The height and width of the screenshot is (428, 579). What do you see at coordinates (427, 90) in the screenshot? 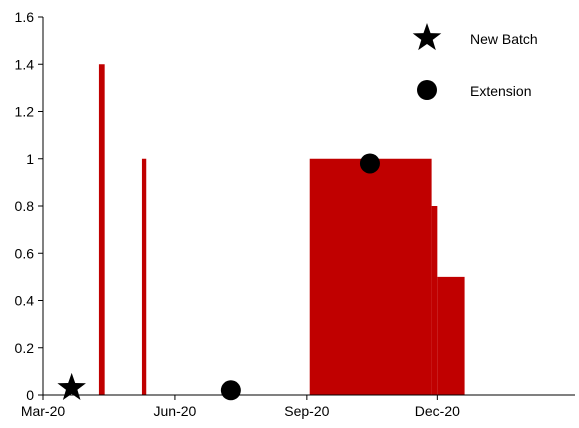
I see `legend-circle-icon` at bounding box center [427, 90].